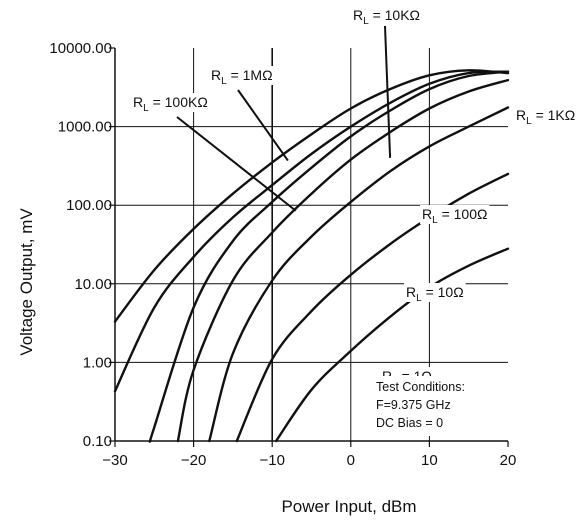  What do you see at coordinates (271, 460) in the screenshot?
I see `x-tick-label: −10` at bounding box center [271, 460].